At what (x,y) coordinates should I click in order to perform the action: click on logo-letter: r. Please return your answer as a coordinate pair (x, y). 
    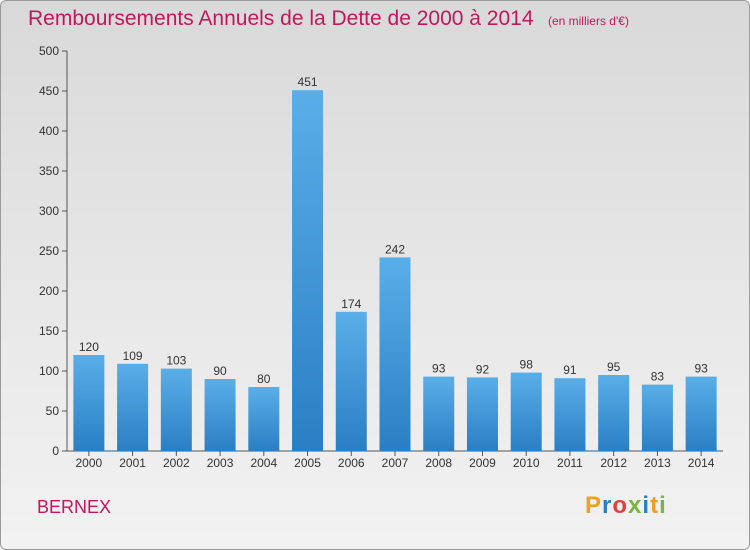
    Looking at the image, I should click on (607, 505).